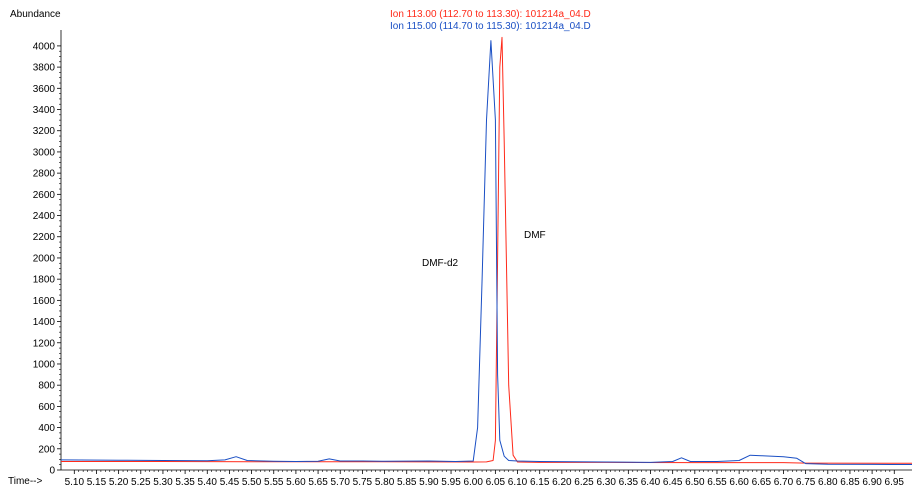 The height and width of the screenshot is (490, 916). I want to click on x-tick-label: 6.35, so click(629, 482).